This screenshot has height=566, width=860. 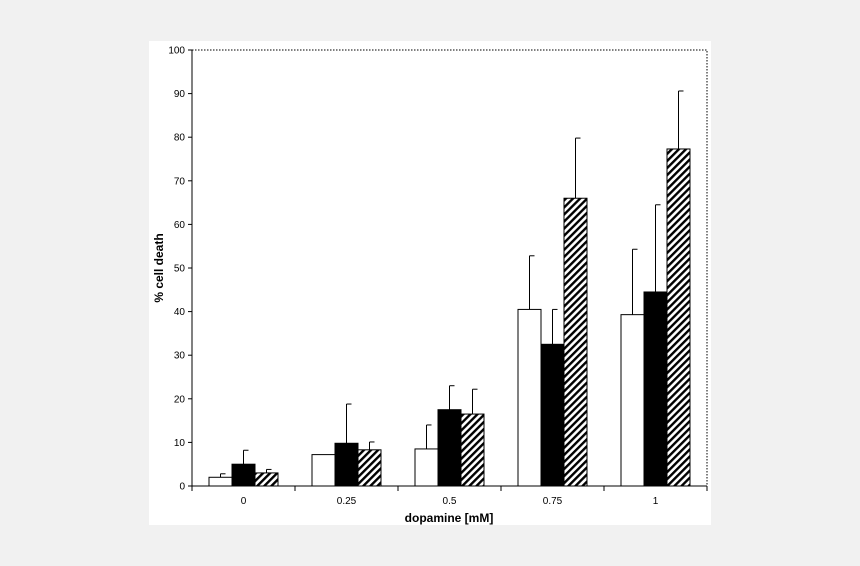 What do you see at coordinates (180, 443) in the screenshot?
I see `y-tick-label: 10` at bounding box center [180, 443].